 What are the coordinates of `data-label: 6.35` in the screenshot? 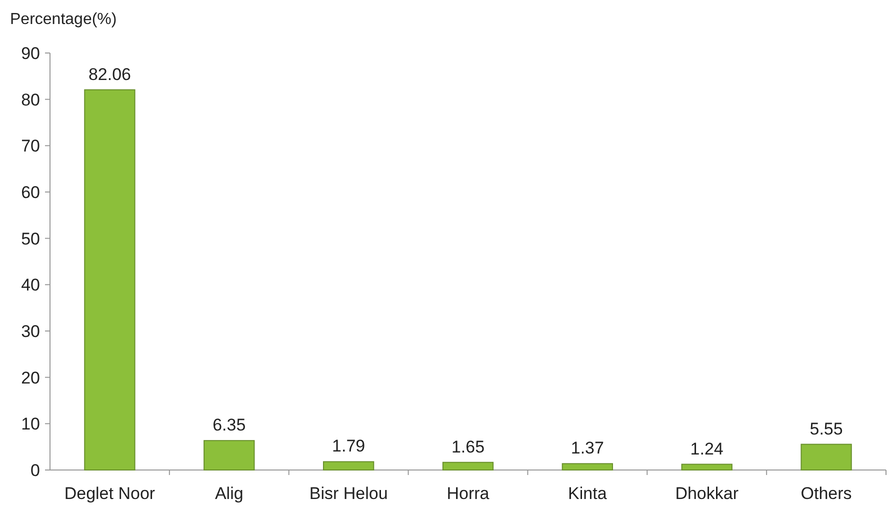 It's located at (229, 425).